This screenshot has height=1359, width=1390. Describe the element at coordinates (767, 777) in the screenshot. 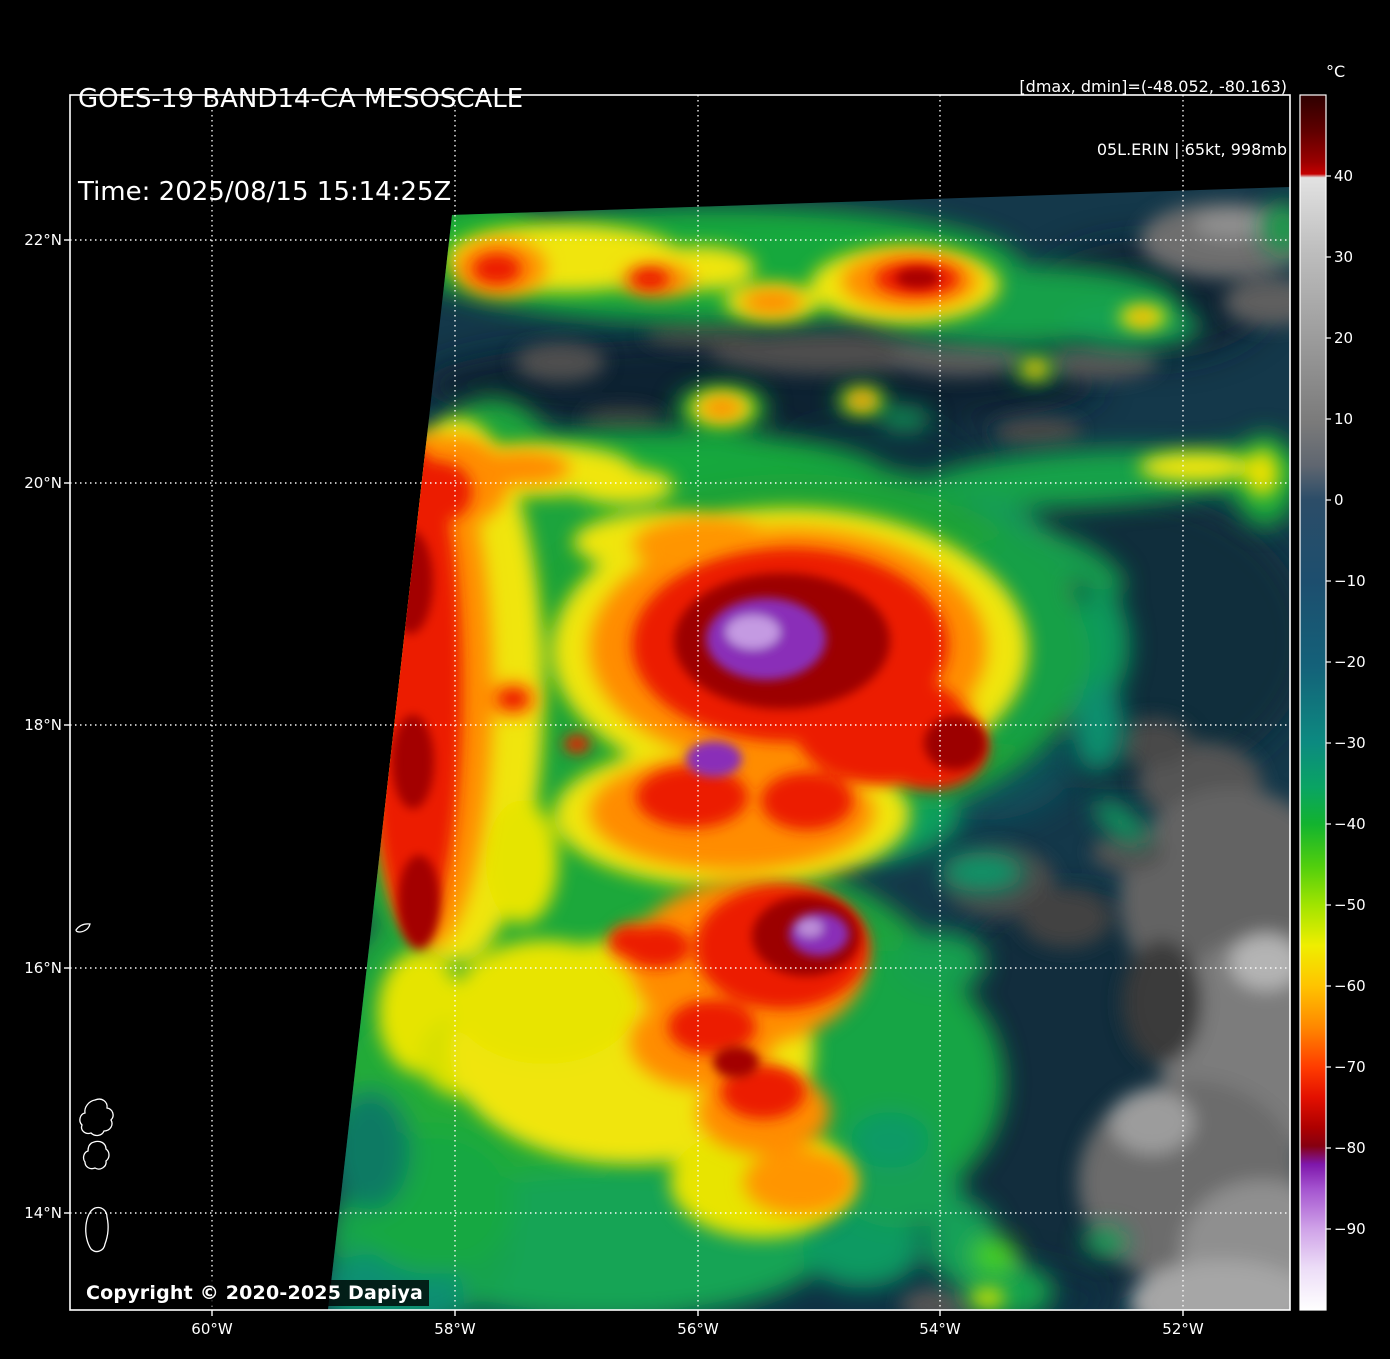

I see `purple-core-layer` at that location.